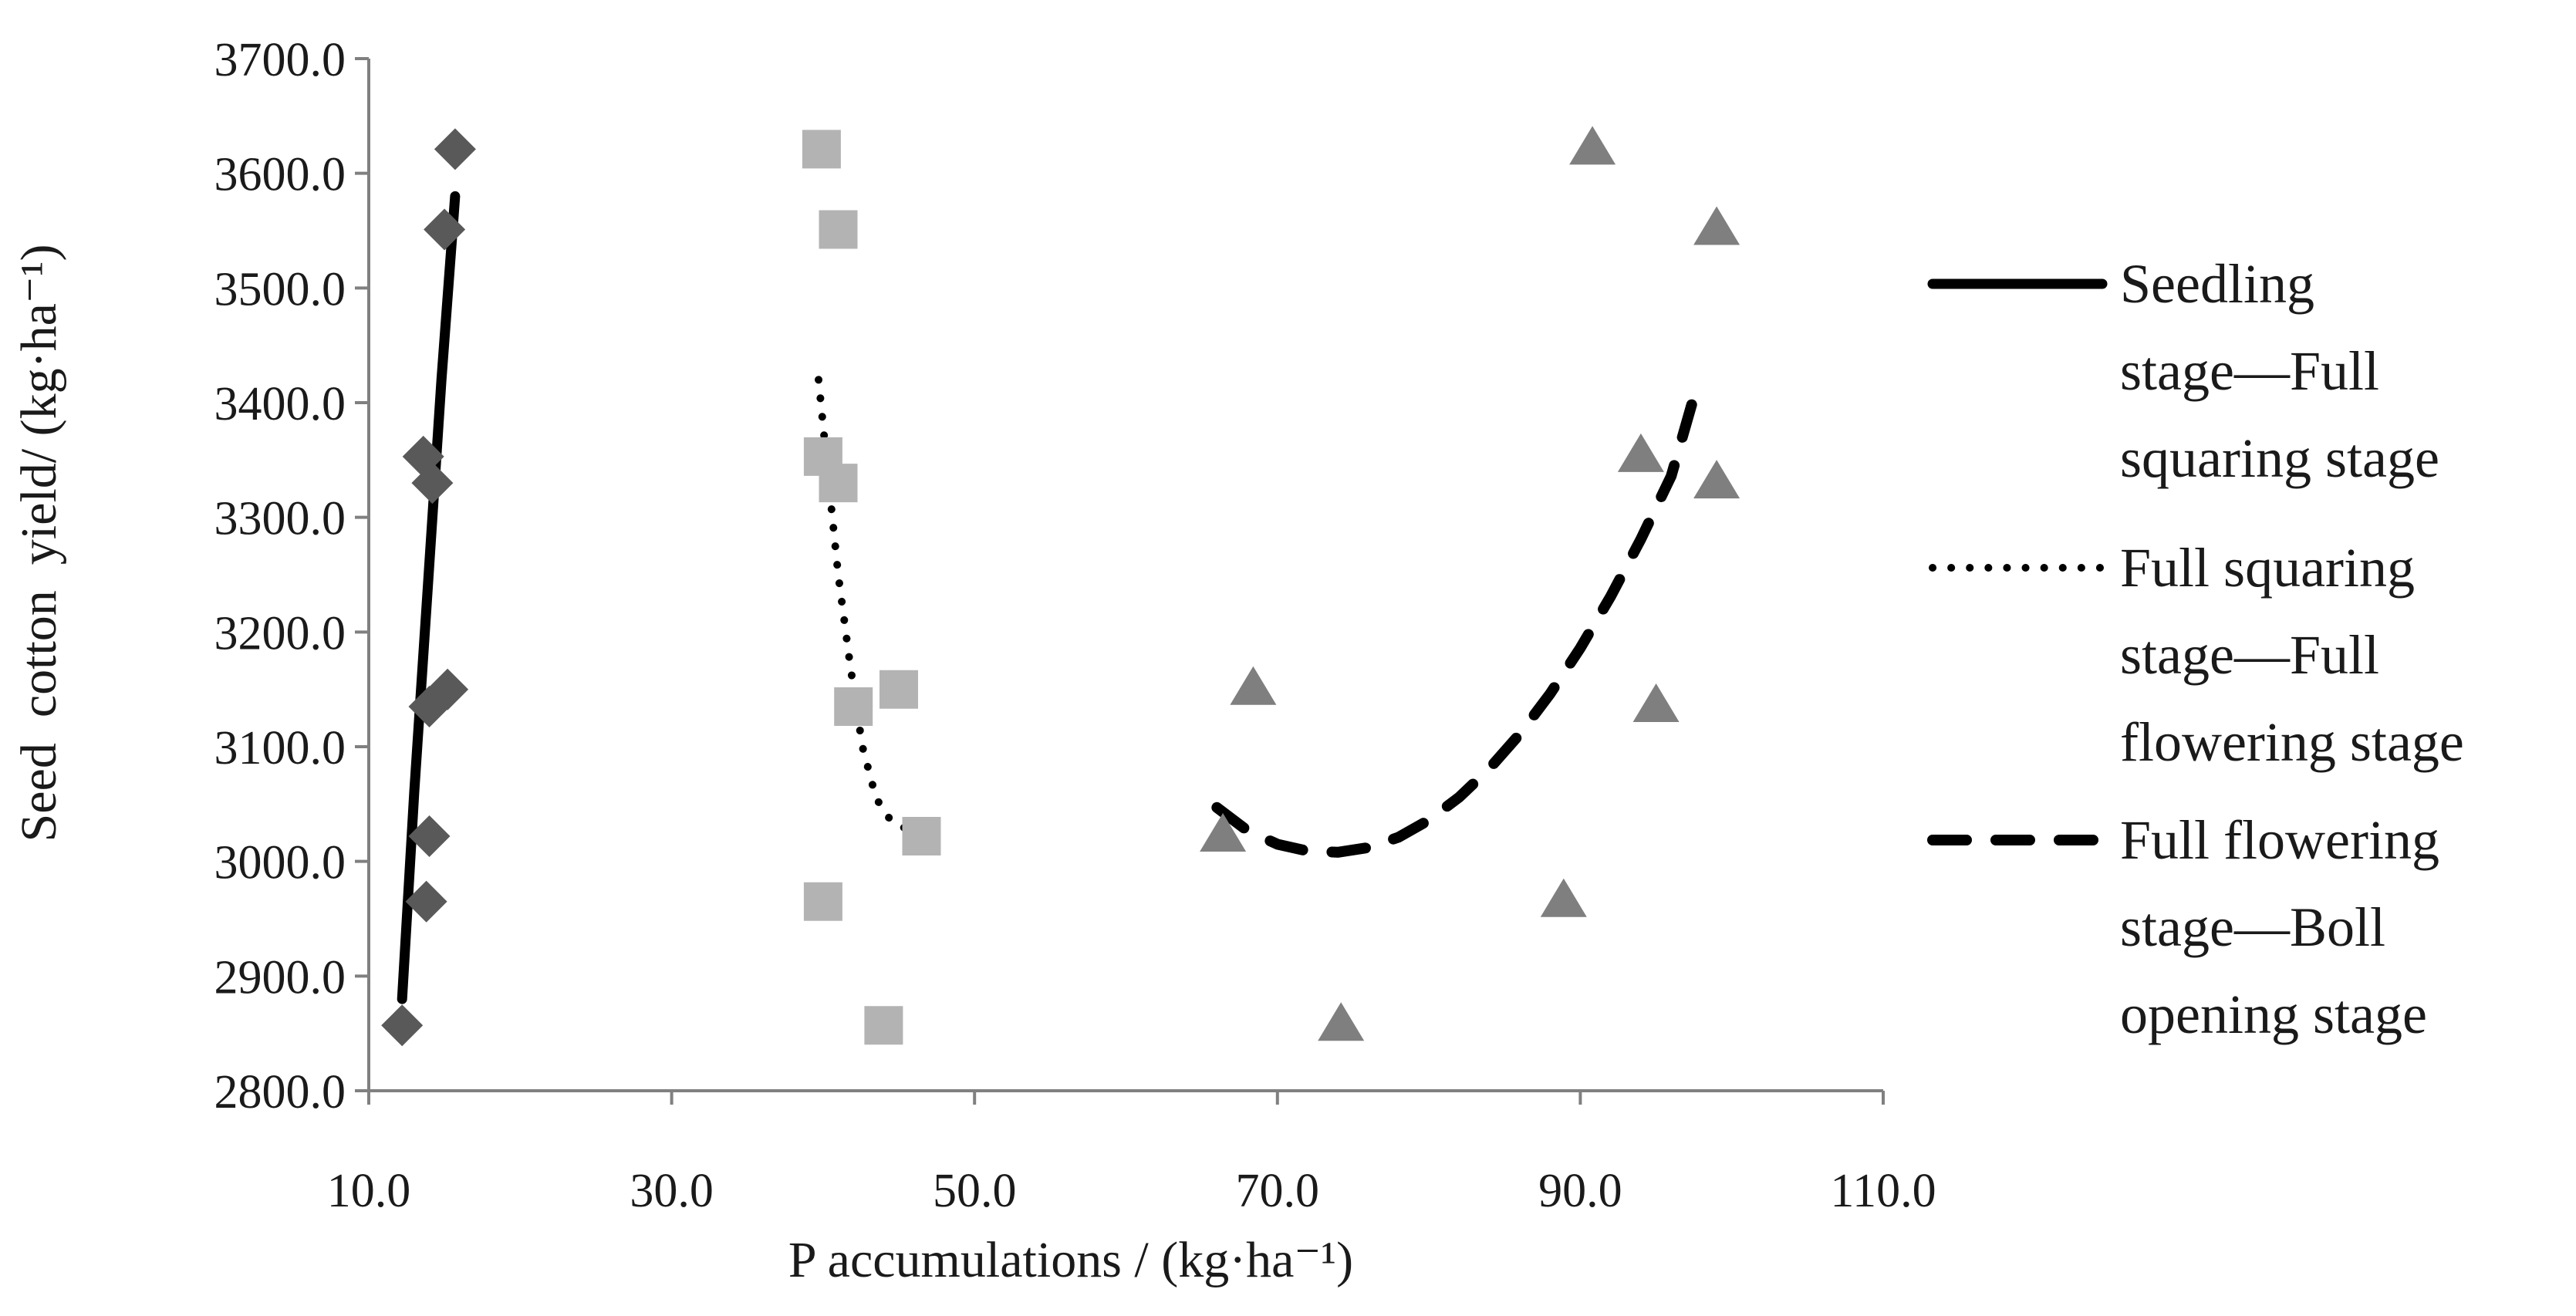  I want to click on y-tick-label: 2800.0, so click(280, 1092).